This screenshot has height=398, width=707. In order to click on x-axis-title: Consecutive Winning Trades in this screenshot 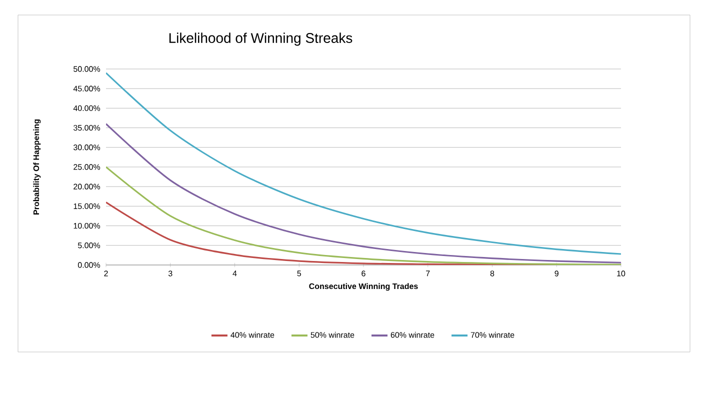, I will do `click(363, 287)`.